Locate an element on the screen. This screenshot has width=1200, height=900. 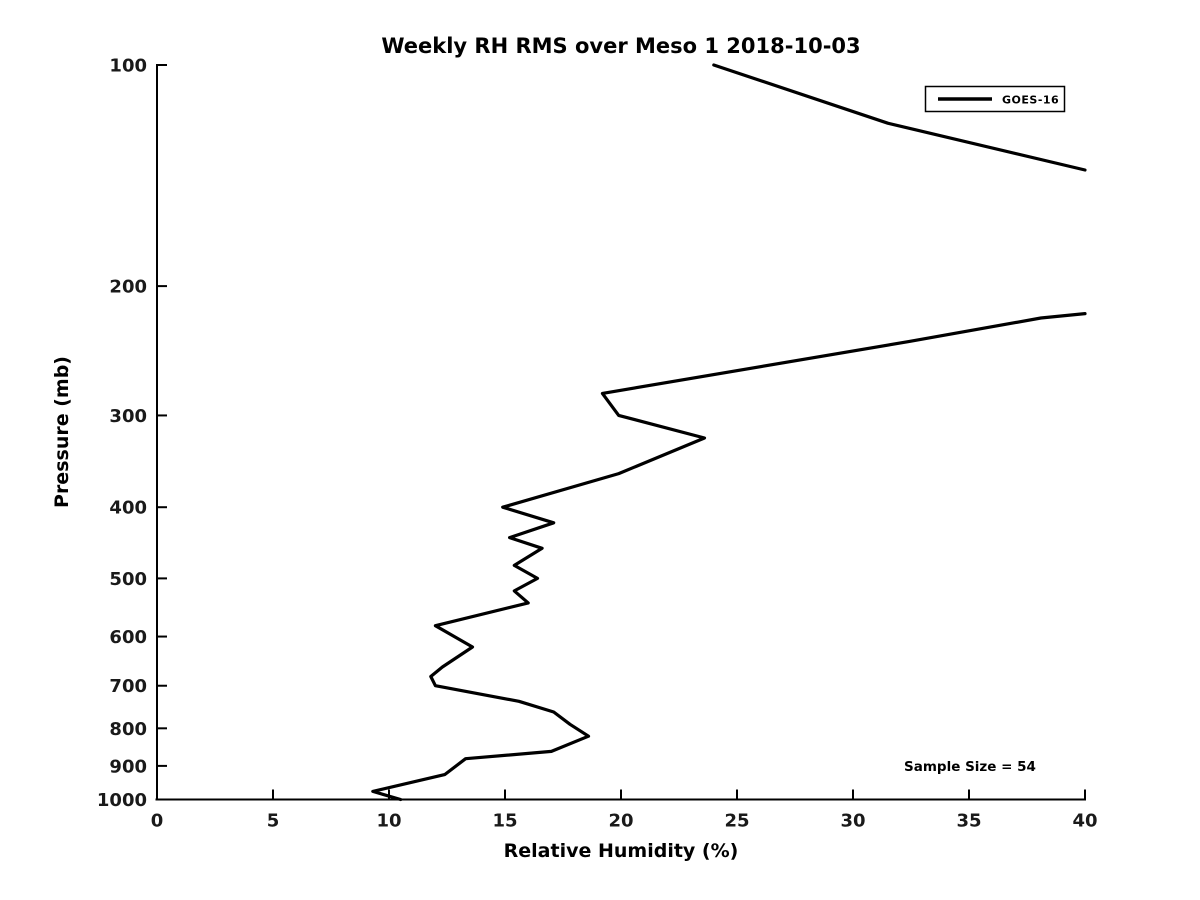
legend: GOES-16 is located at coordinates (995, 99).